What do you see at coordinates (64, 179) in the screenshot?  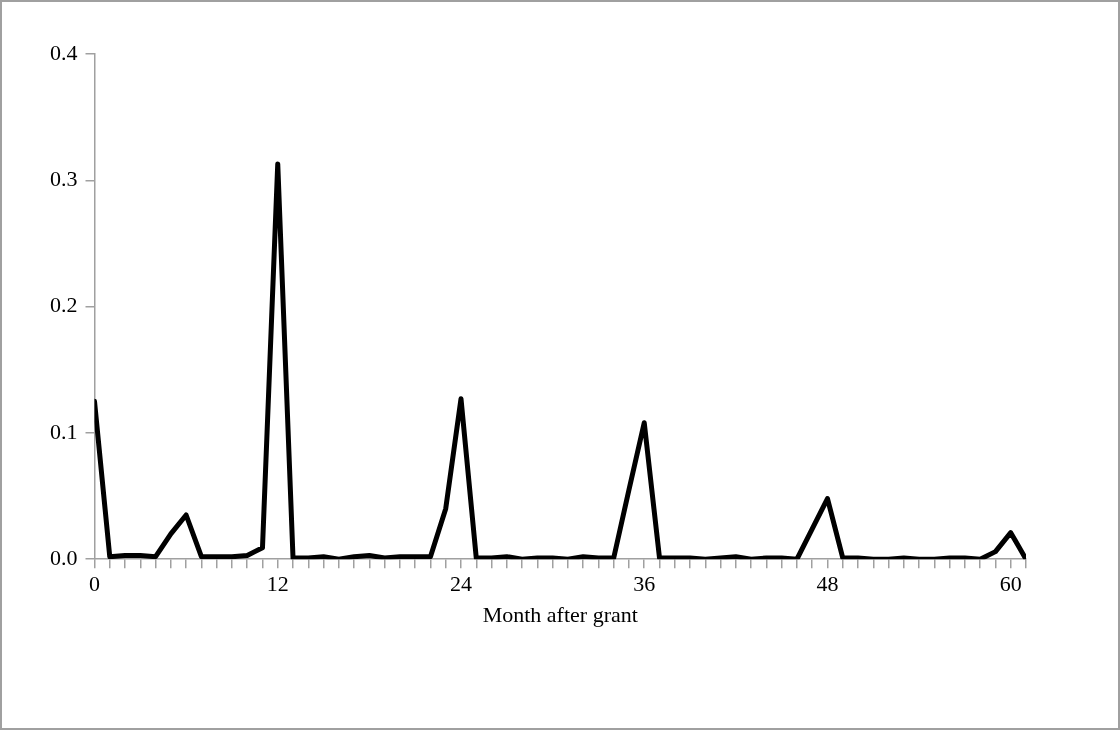 I see `y-tick-label: 0.3` at bounding box center [64, 179].